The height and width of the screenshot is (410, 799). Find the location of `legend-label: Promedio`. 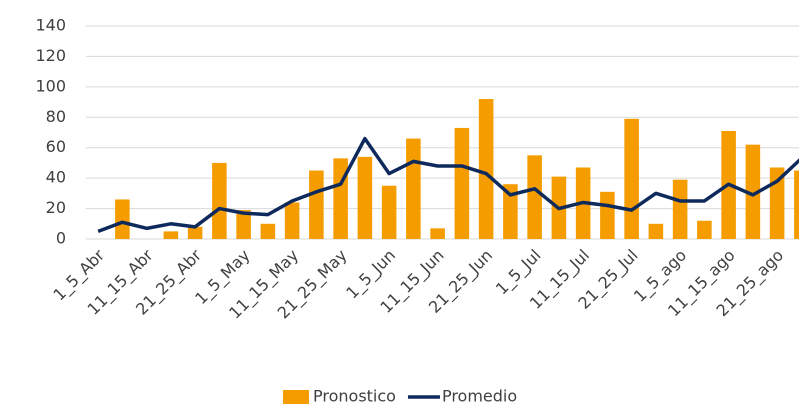

legend-label: Promedio is located at coordinates (479, 396).